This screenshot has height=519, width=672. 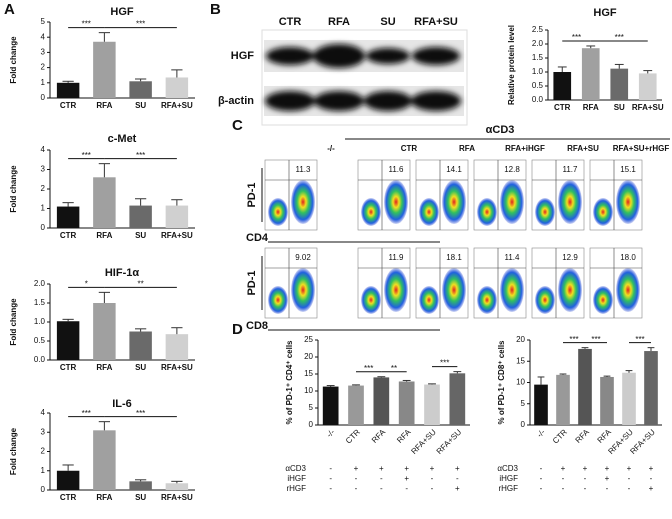 I want to click on y-axis-label: % of PD-1⁺ CD8⁺ cells, so click(x=501, y=382).